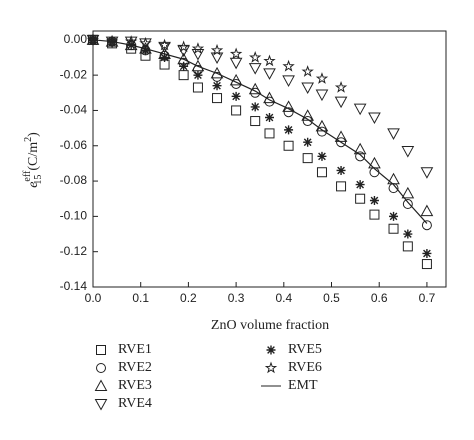 The width and height of the screenshot is (474, 440). What do you see at coordinates (76, 39) in the screenshot?
I see `y-tick-label: 0.00` at bounding box center [76, 39].